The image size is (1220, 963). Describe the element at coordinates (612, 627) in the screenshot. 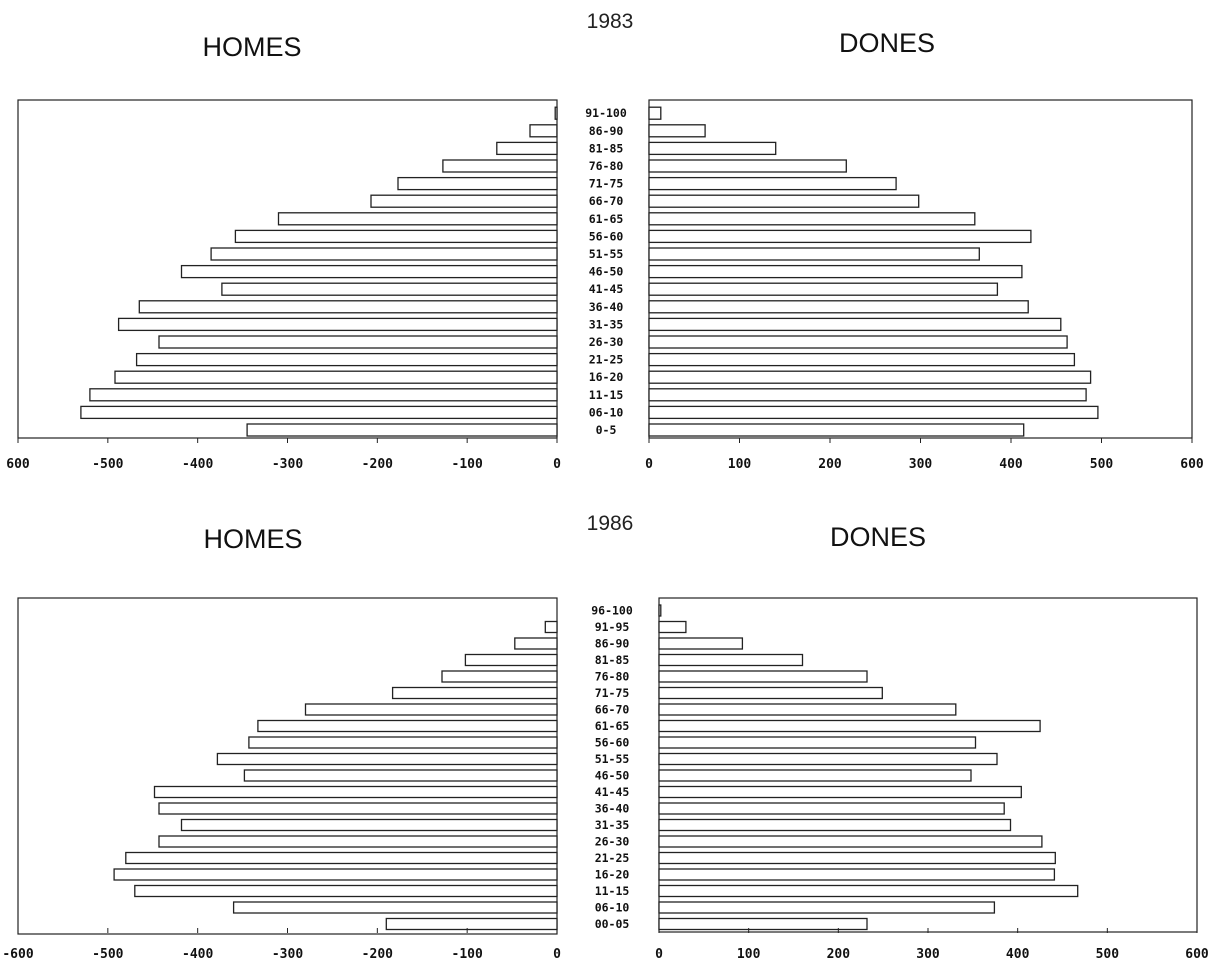

I see `age-group-label: 91-95` at that location.